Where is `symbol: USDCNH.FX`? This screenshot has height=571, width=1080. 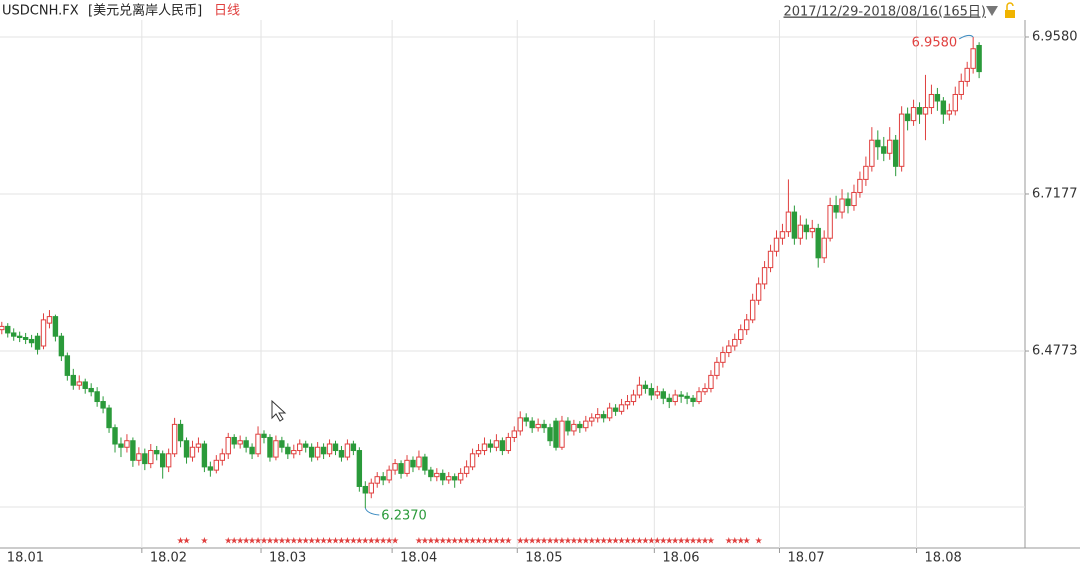 symbol: USDCNH.FX is located at coordinates (40, 11).